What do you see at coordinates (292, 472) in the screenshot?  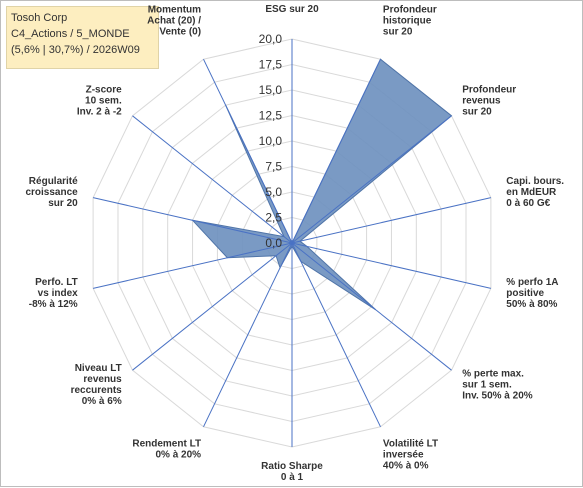 I see `axis-label: Ratio Sharpe 0 à 1` at bounding box center [292, 472].